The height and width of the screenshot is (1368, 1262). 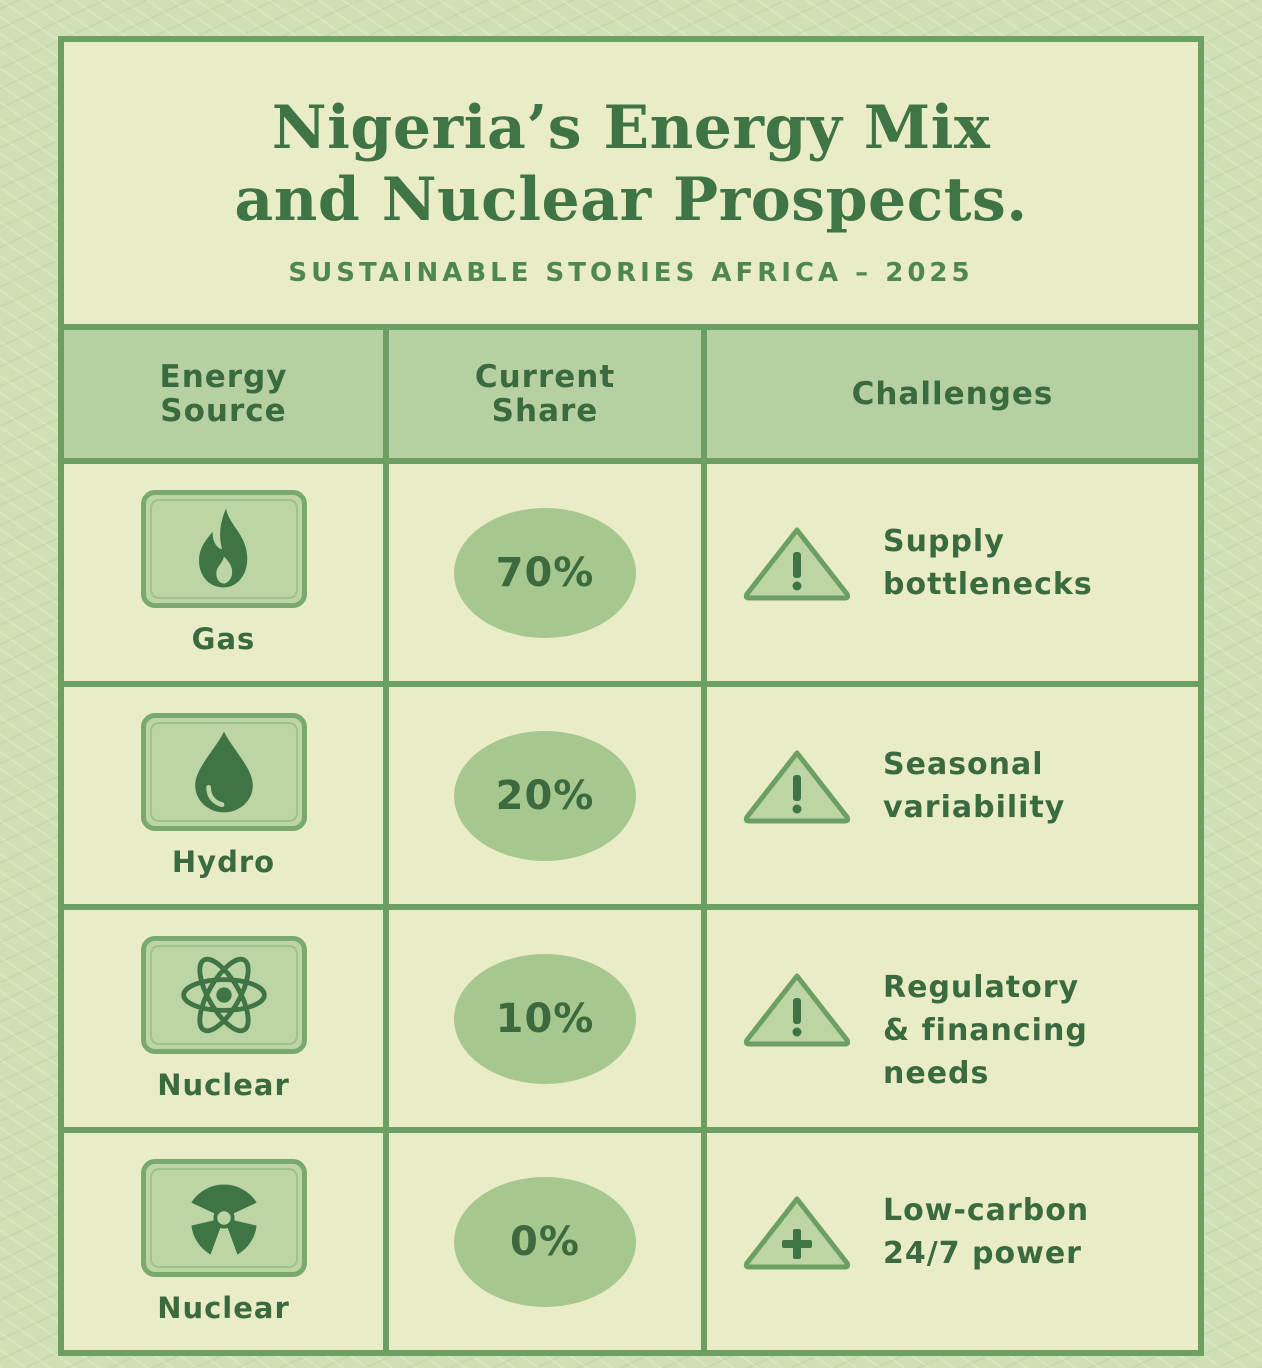 I want to click on challenge-cell: Supply bottlenecks, so click(x=949, y=572).